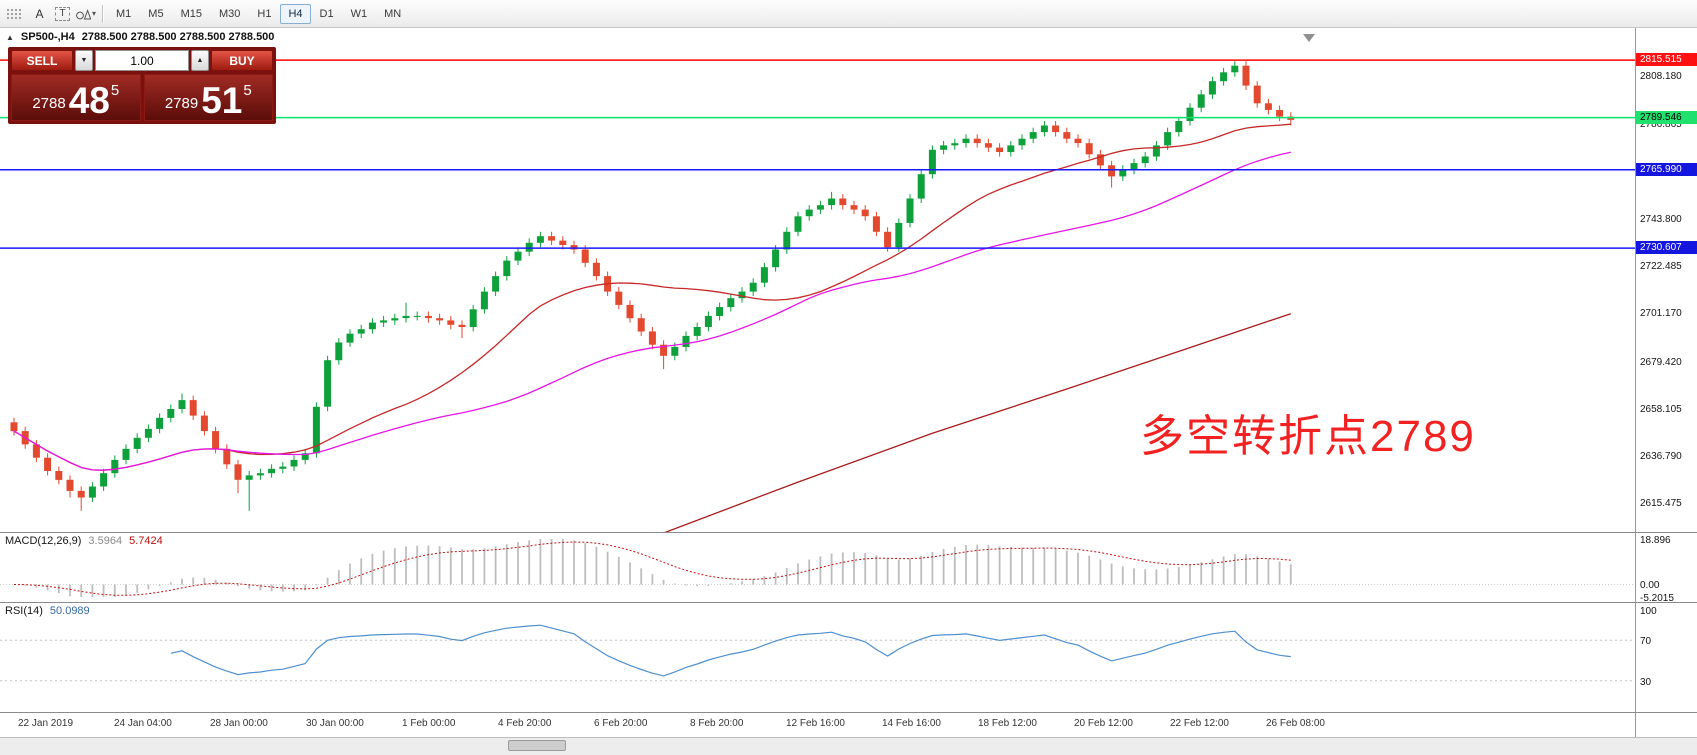 The height and width of the screenshot is (755, 1697). Describe the element at coordinates (1666, 725) in the screenshot. I see `time-axis-corner` at that location.